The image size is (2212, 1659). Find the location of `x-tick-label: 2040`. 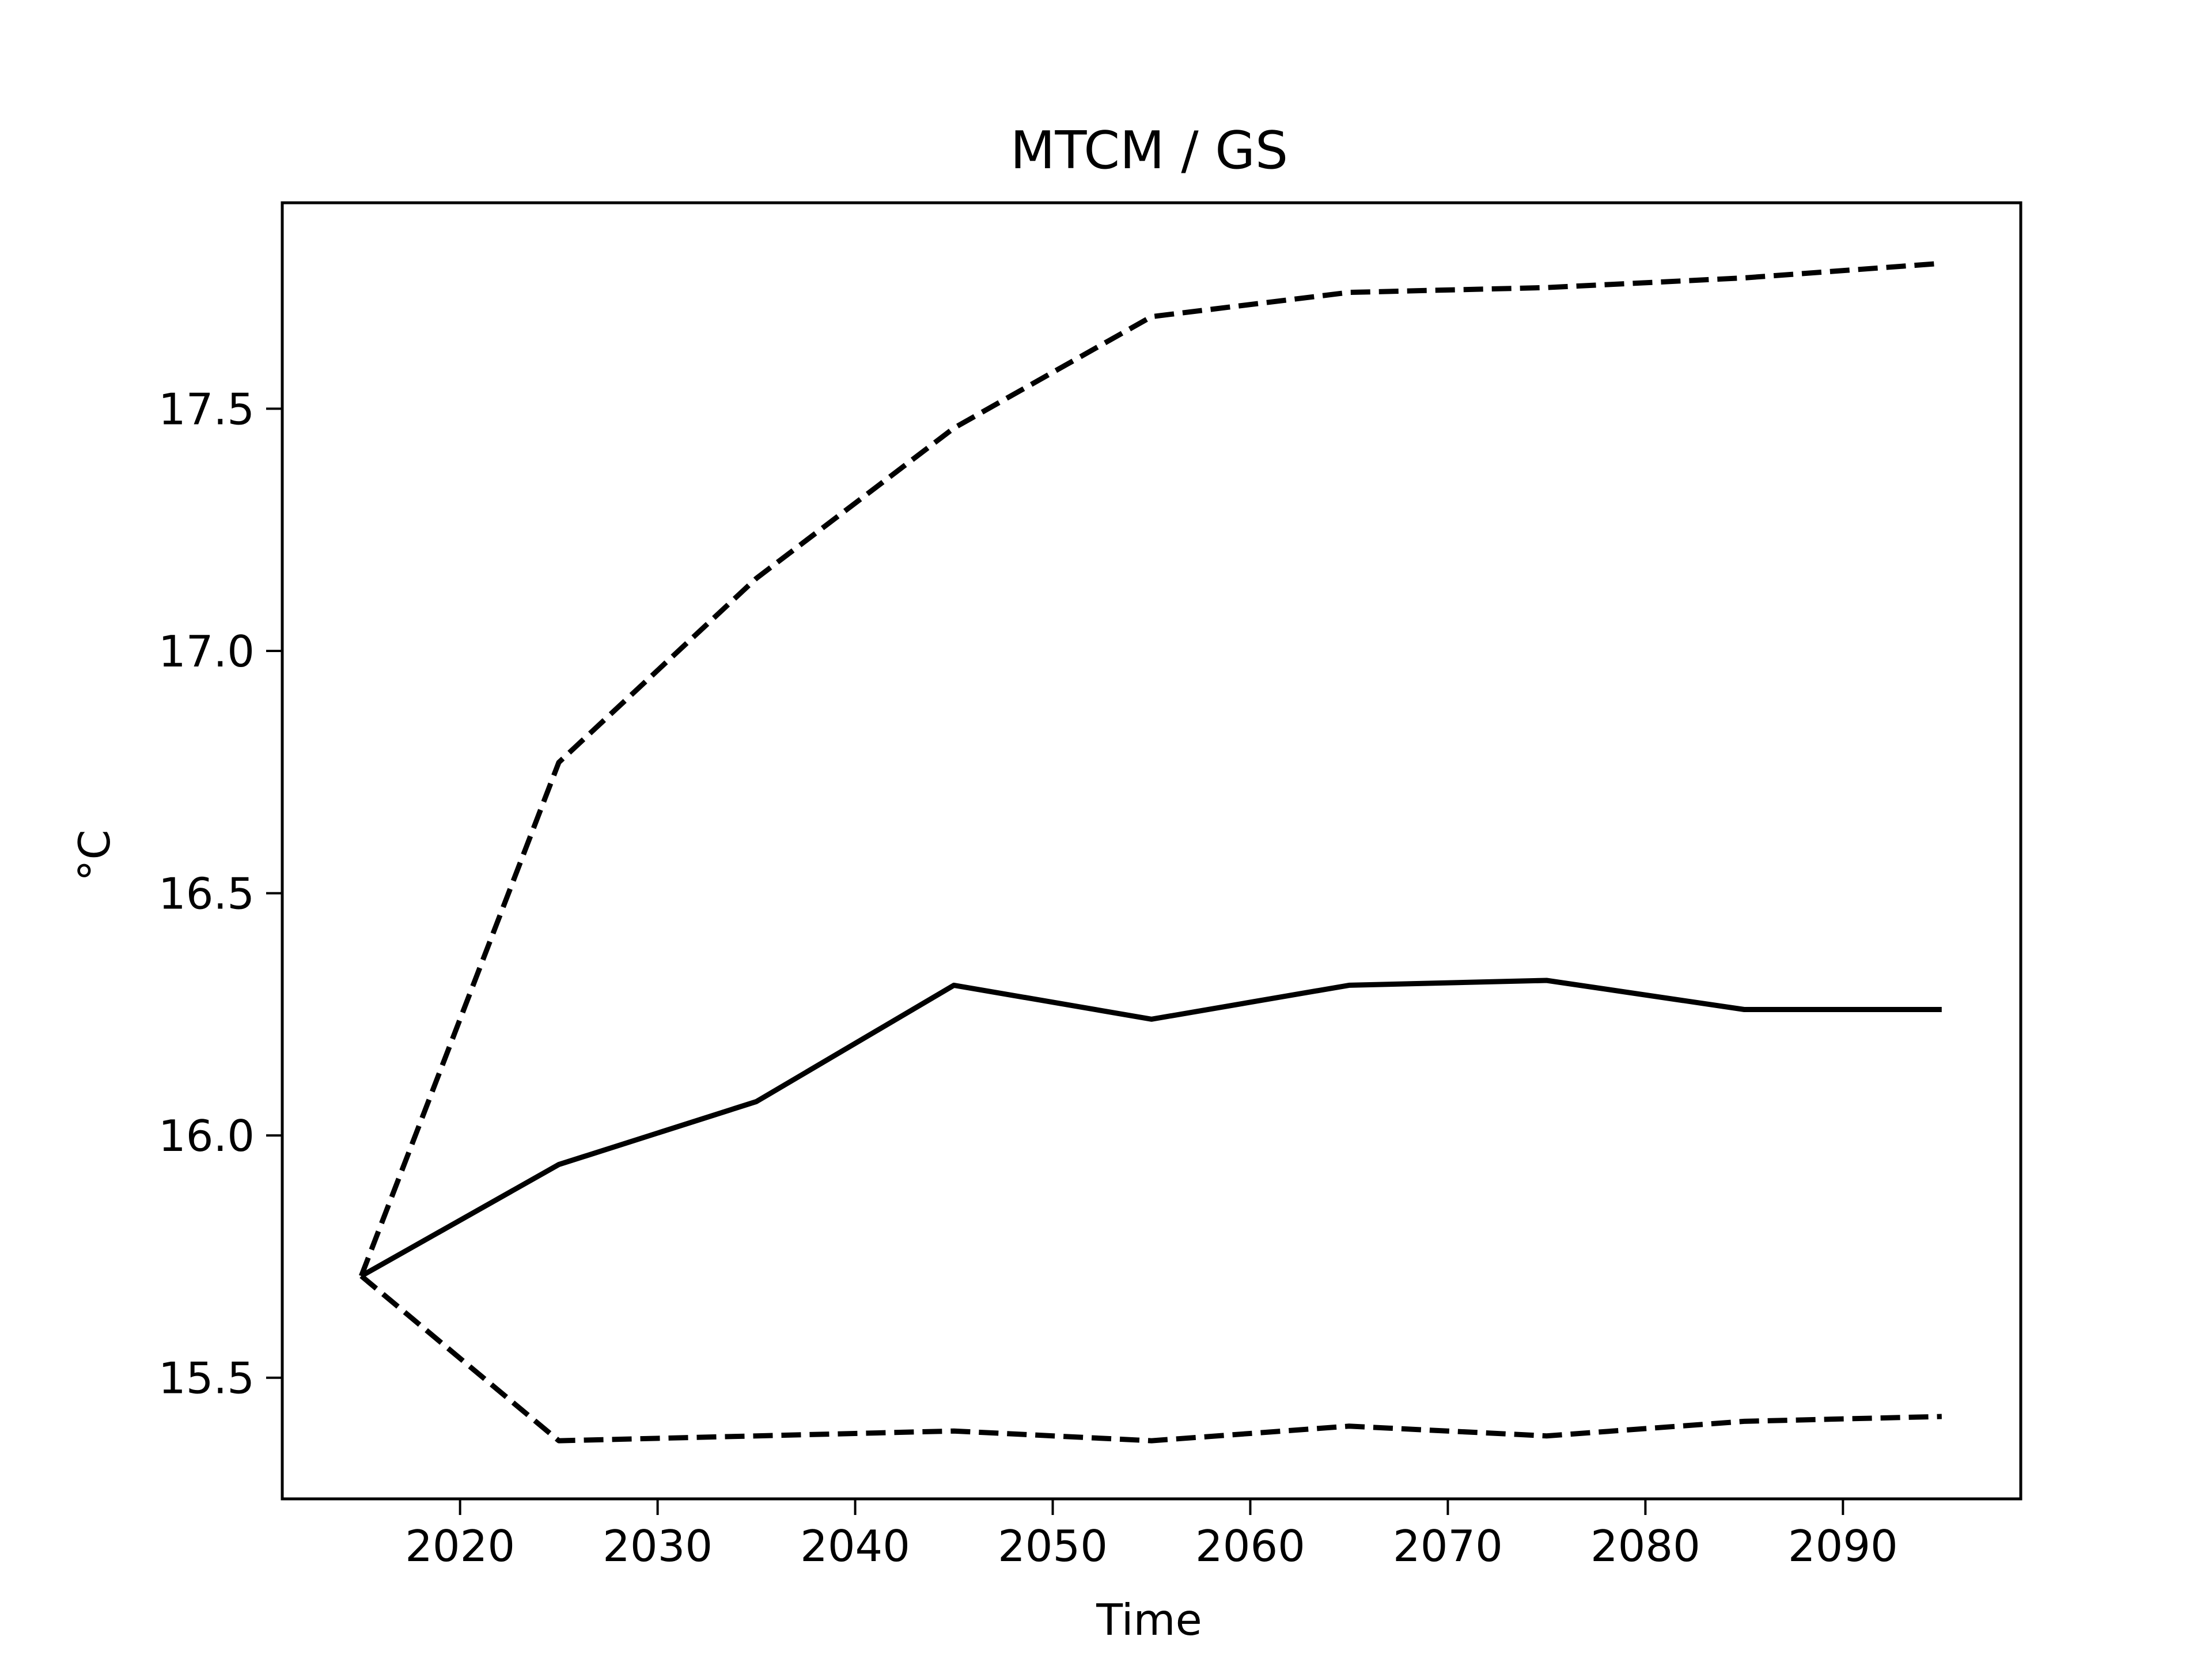

x-tick-label: 2040 is located at coordinates (855, 1546).